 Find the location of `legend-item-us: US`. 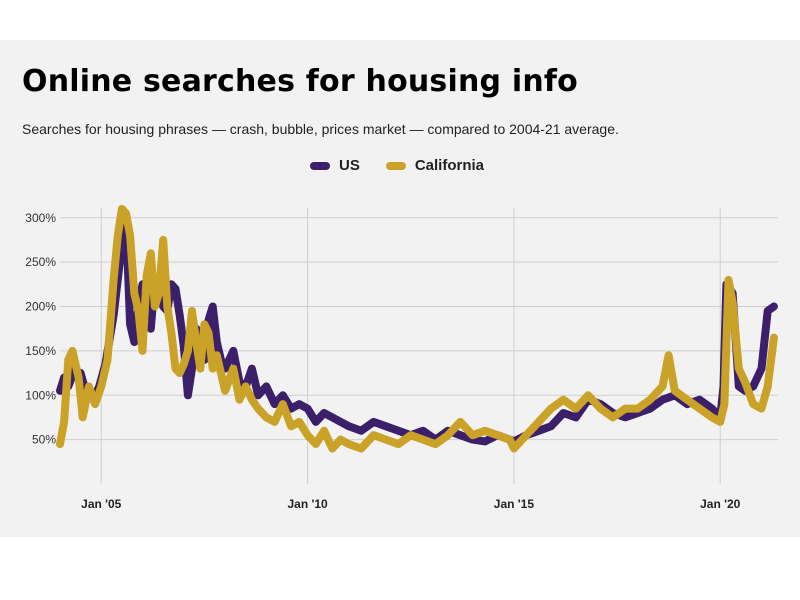

legend-item-us: US is located at coordinates (335, 165).